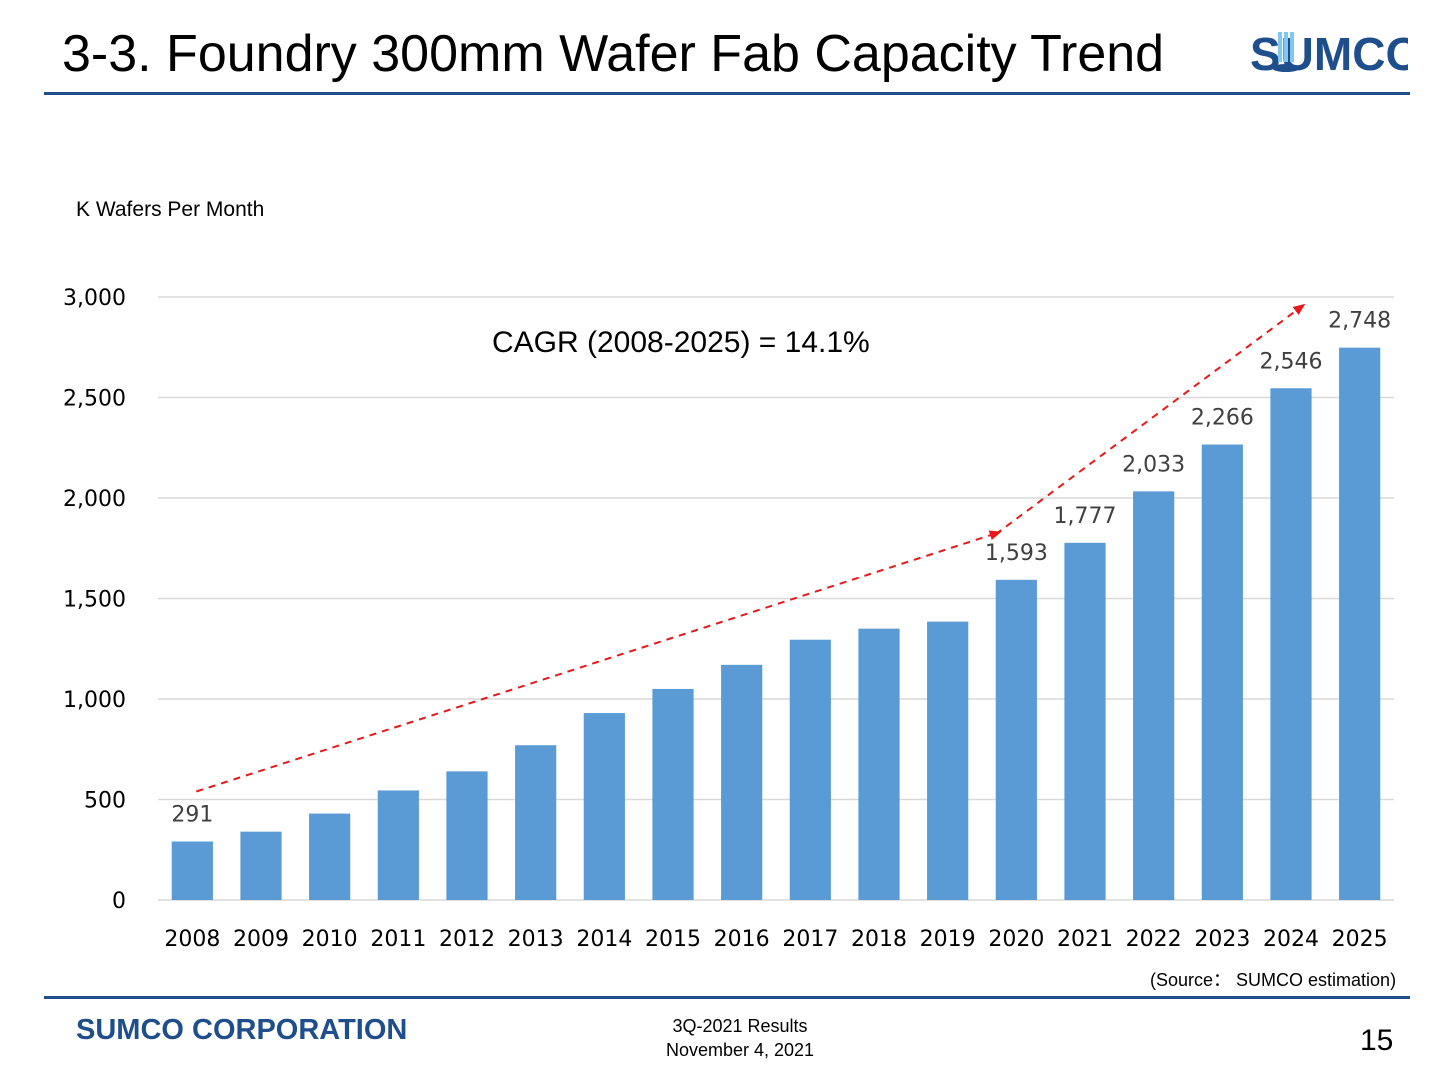  What do you see at coordinates (740, 1026) in the screenshot?
I see `results-title: 3Q-2021 Results` at bounding box center [740, 1026].